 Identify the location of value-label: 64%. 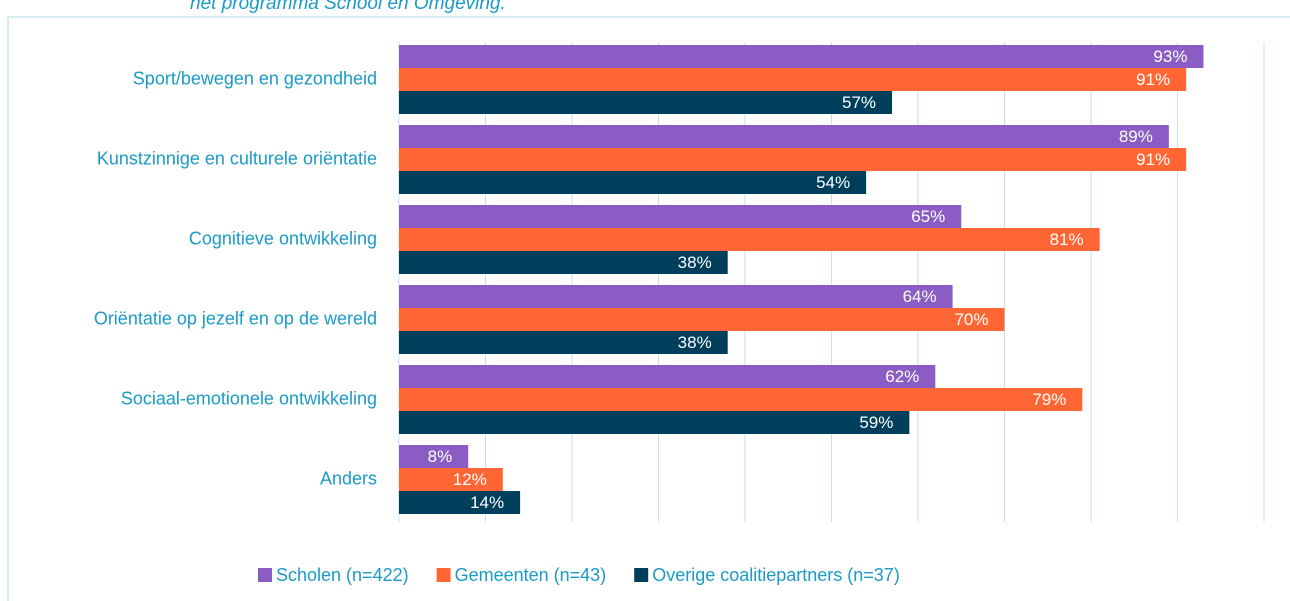
(920, 296).